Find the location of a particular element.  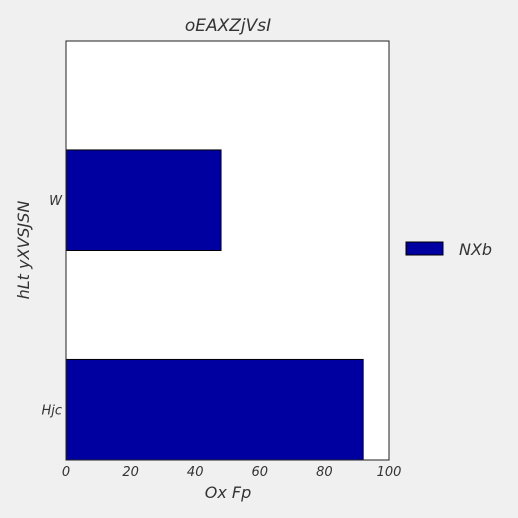

legend: NXb is located at coordinates (448, 249).